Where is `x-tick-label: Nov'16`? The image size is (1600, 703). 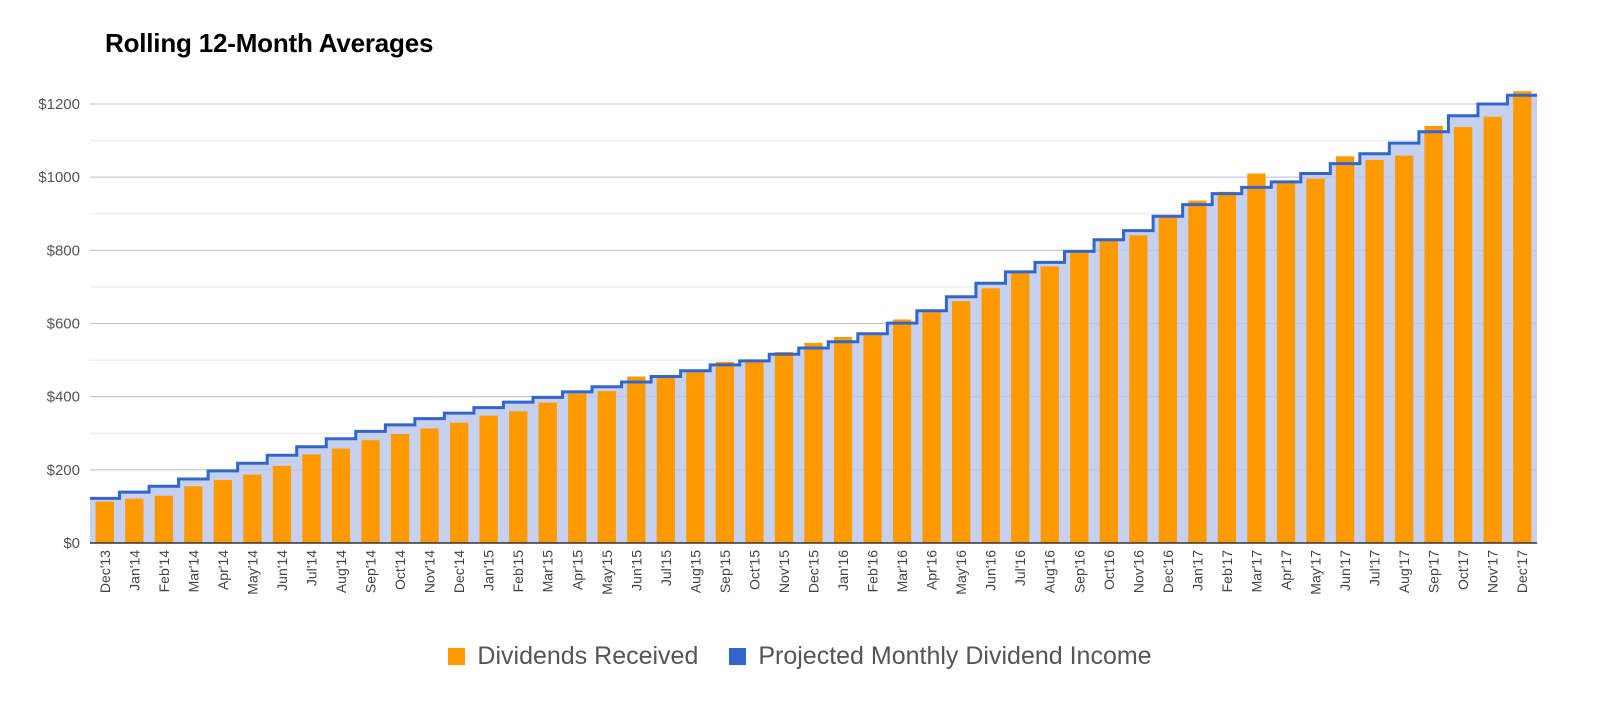
x-tick-label: Nov'16 is located at coordinates (1138, 571).